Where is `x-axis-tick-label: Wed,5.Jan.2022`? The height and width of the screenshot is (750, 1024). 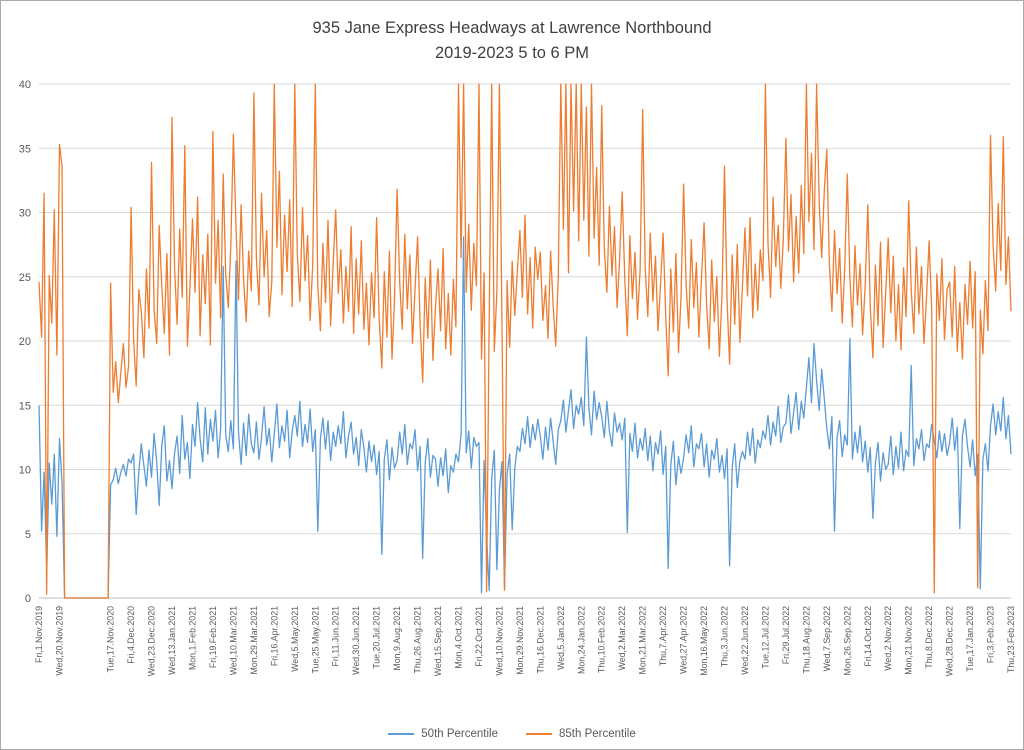
x-axis-tick-label: Wed,5.Jan.2022 is located at coordinates (561, 638).